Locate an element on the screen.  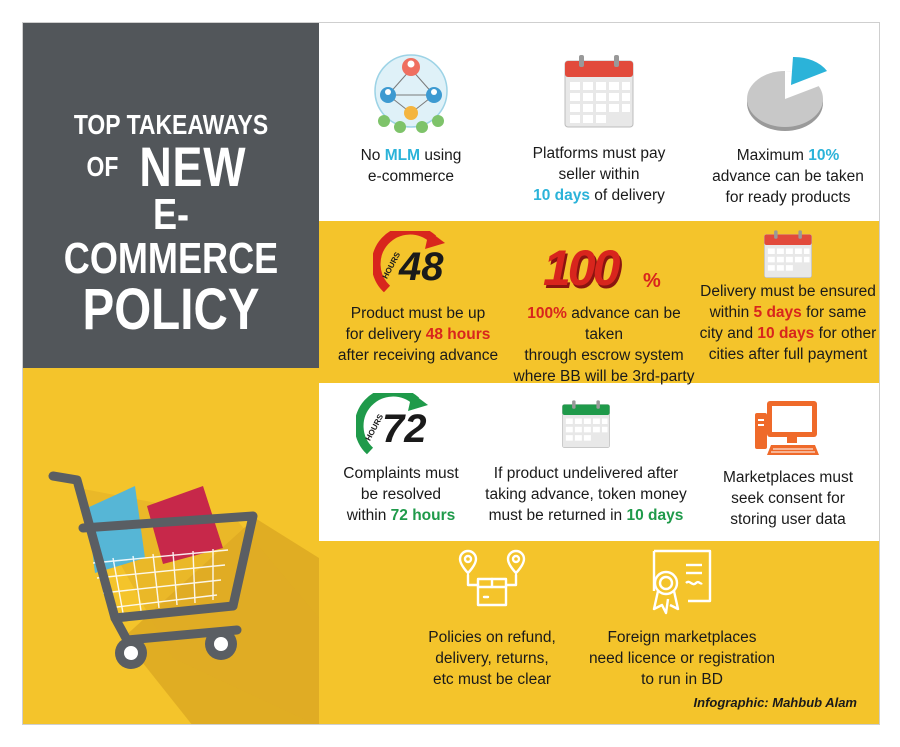
network-people-icon is located at coordinates (411, 93).